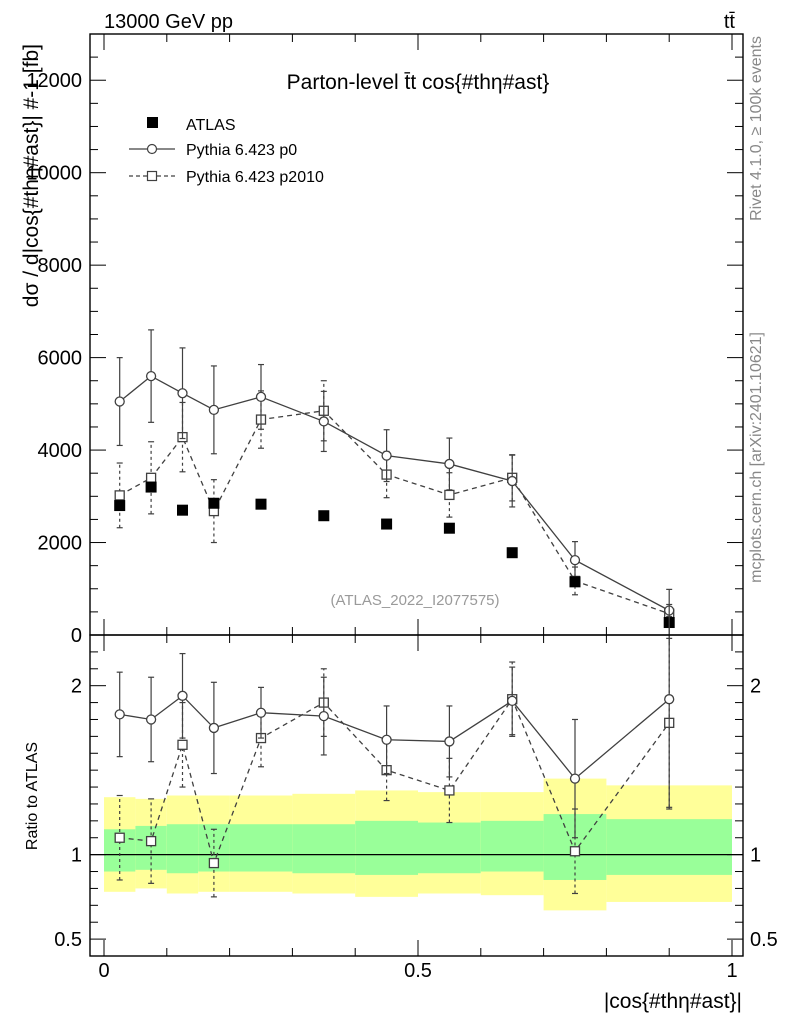 This screenshot has height=1024, width=786. Describe the element at coordinates (755, 856) in the screenshot. I see `ratio-y-tick-label-right: 1` at that location.